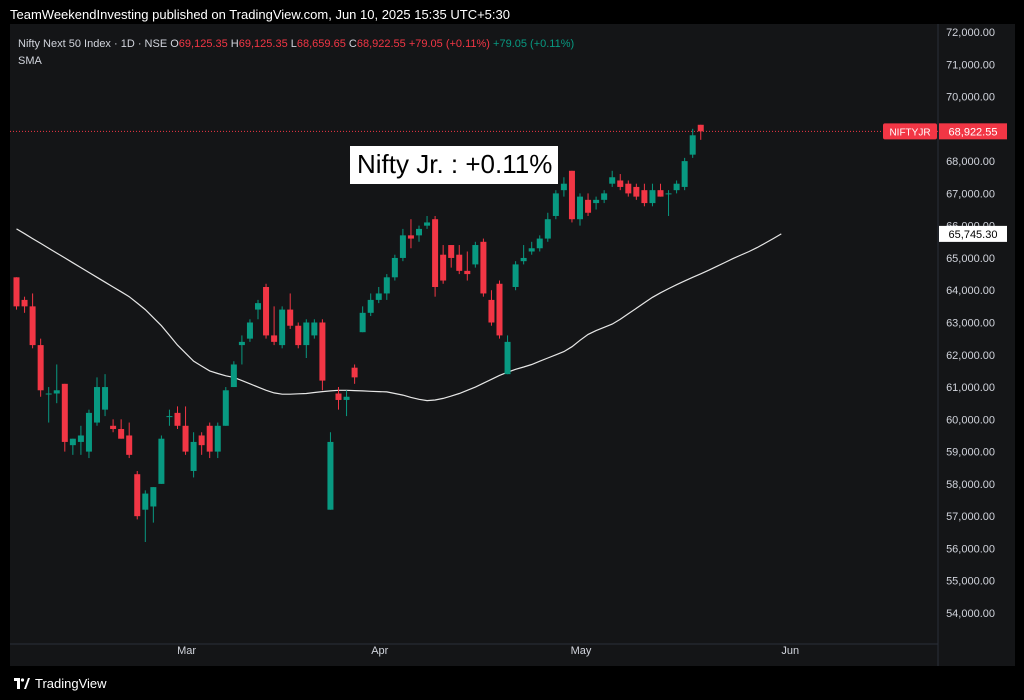 This screenshot has width=1024, height=700. Describe the element at coordinates (970, 517) in the screenshot. I see `y-tick-label: 57,000.00` at that location.